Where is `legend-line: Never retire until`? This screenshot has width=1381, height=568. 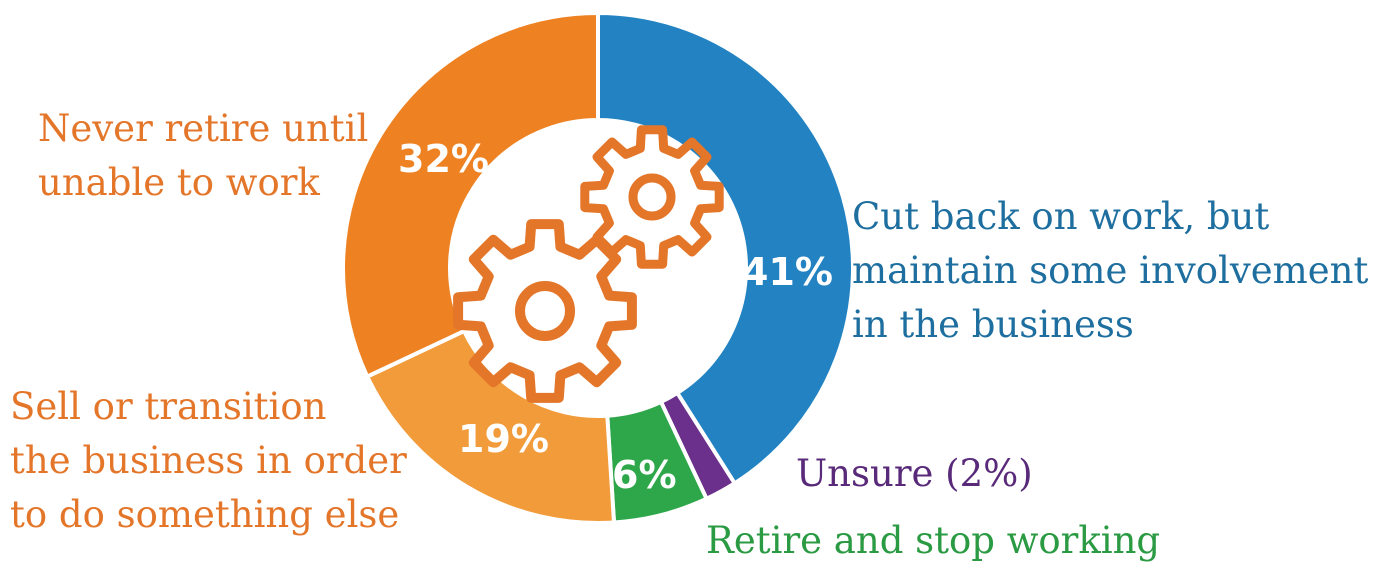 legend-line: Never retire until is located at coordinates (203, 128).